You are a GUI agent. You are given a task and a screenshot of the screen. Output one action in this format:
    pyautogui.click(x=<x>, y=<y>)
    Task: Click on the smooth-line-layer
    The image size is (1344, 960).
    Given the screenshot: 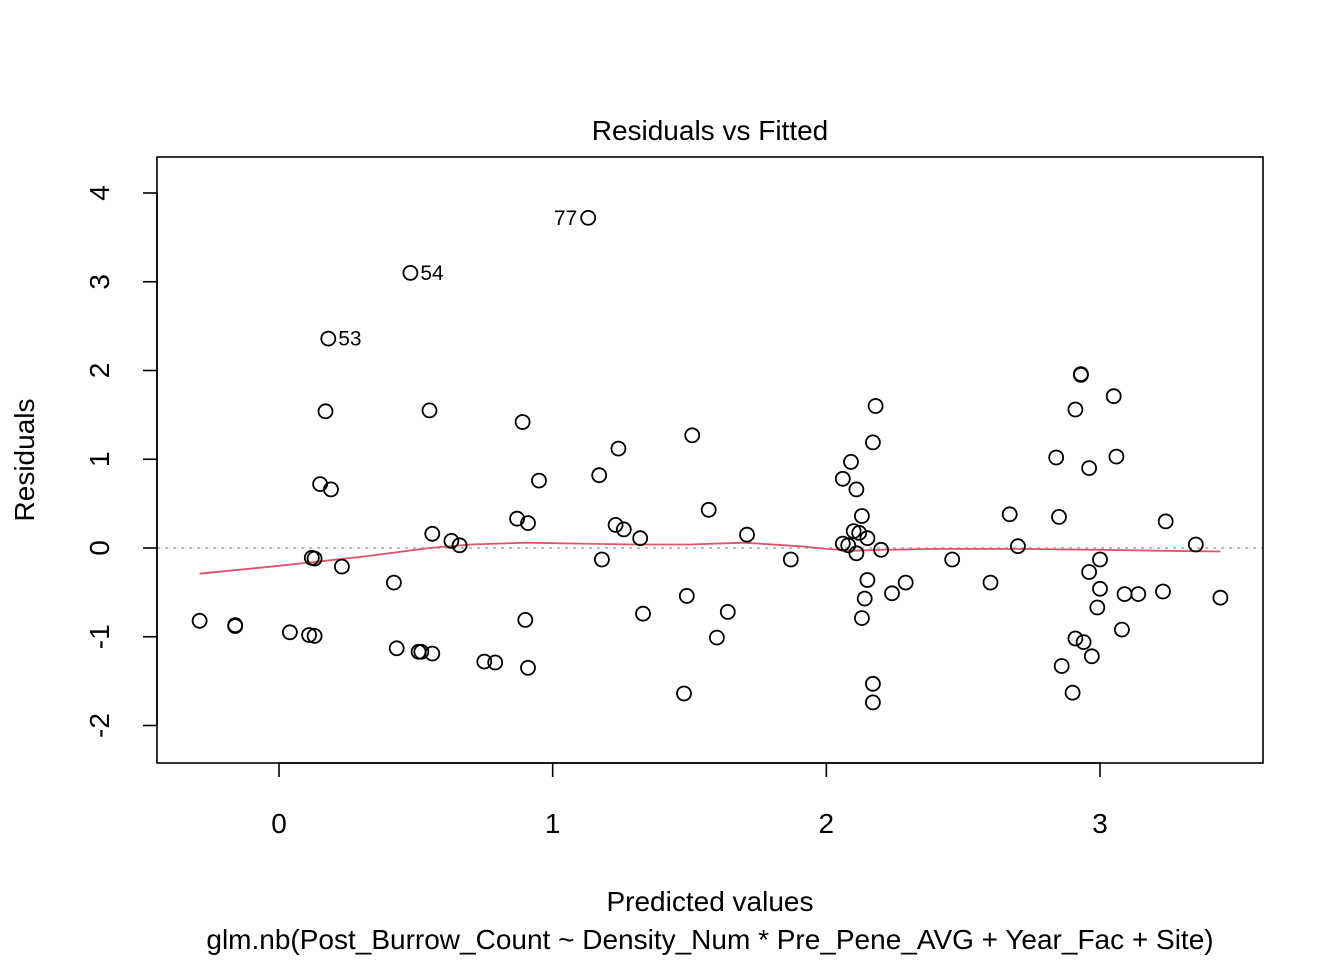 What is the action you would take?
    pyautogui.click(x=710, y=558)
    